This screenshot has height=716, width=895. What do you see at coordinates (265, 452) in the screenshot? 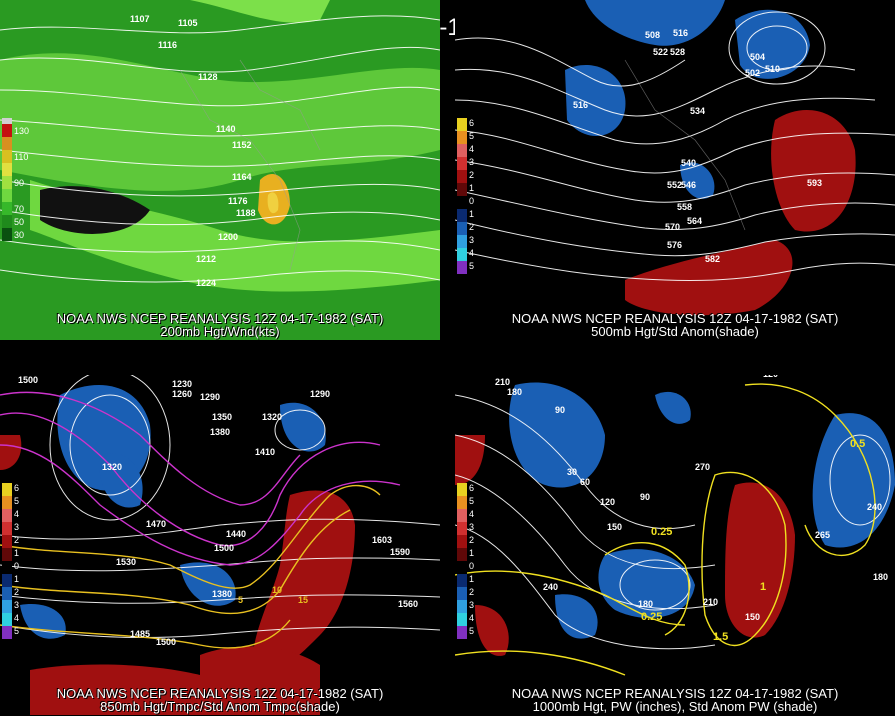
I see `contour-label: 1410` at bounding box center [265, 452].